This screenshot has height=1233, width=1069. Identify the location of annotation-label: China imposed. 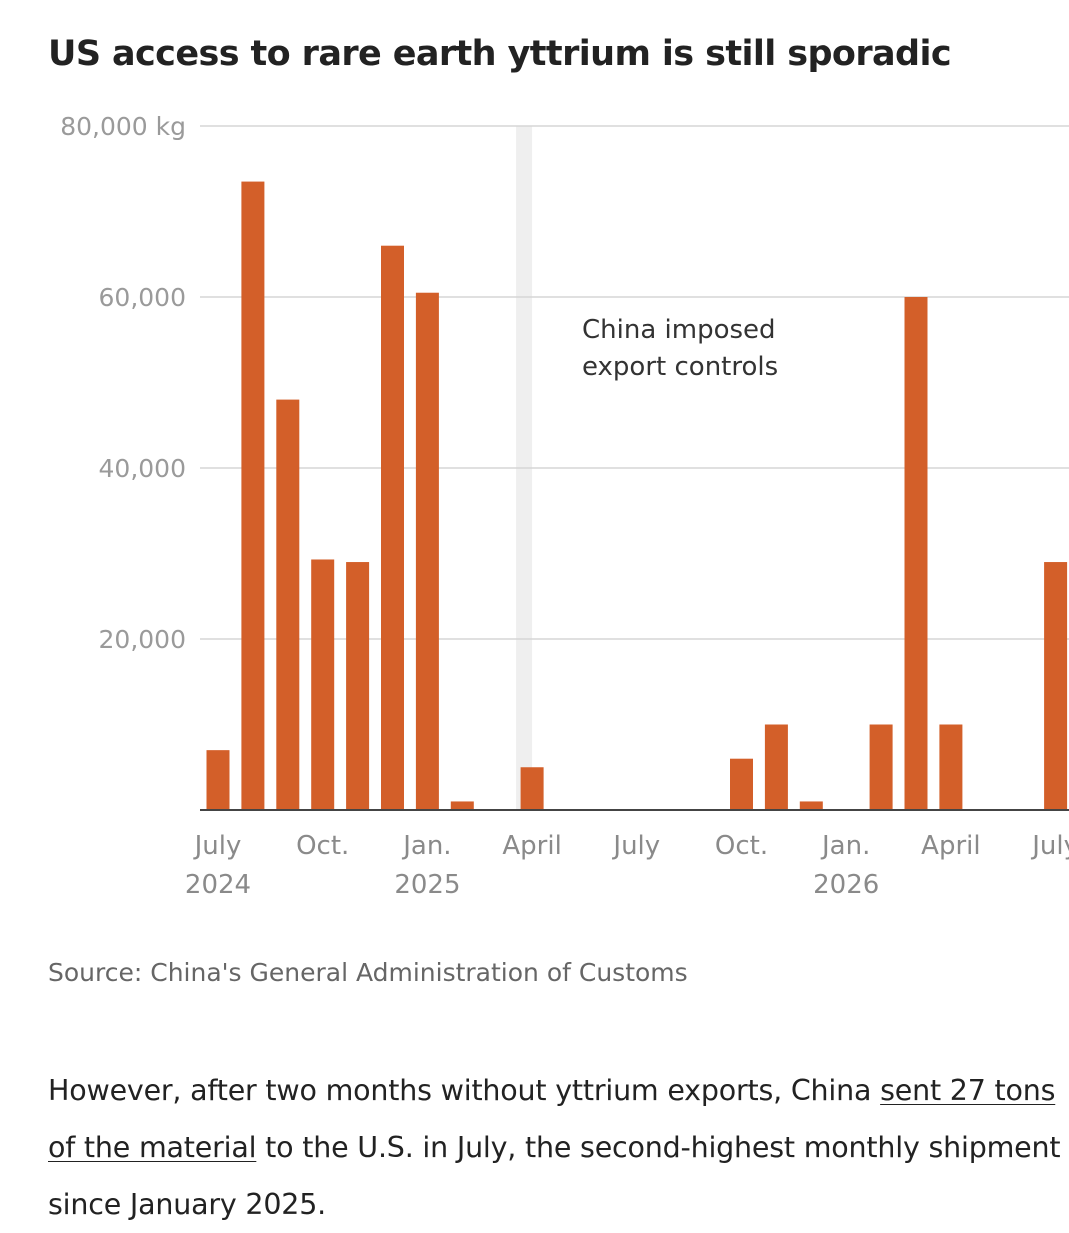
(679, 330).